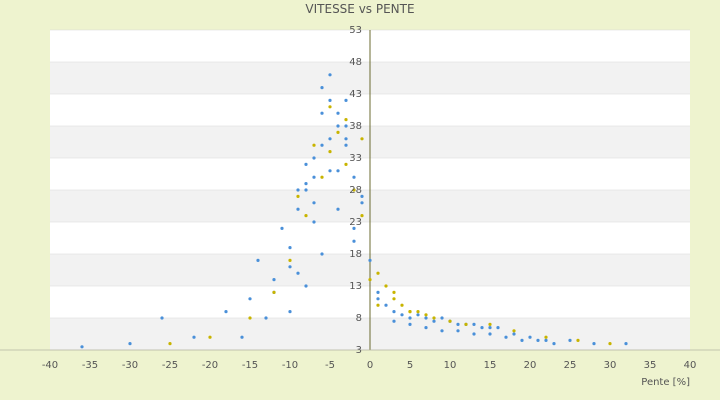 The width and height of the screenshot is (720, 400). Describe the element at coordinates (690, 365) in the screenshot. I see `x-tick-label: 40` at that location.